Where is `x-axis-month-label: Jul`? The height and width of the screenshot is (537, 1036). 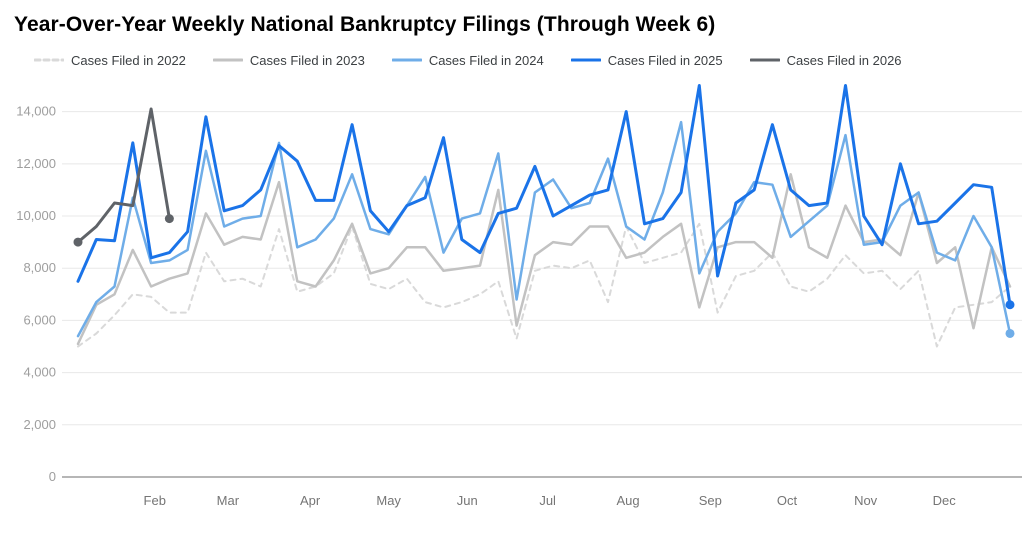
x-axis-month-label: Jul is located at coordinates (547, 500).